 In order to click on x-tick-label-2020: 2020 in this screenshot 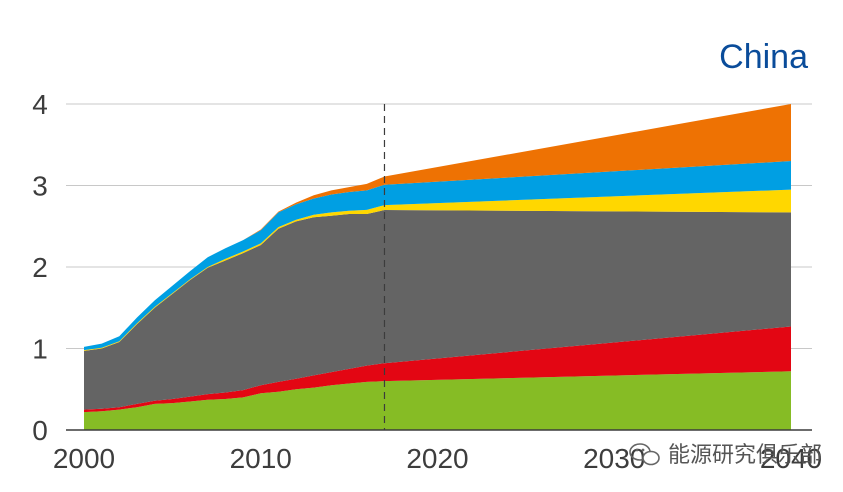, I will do `click(437, 458)`.